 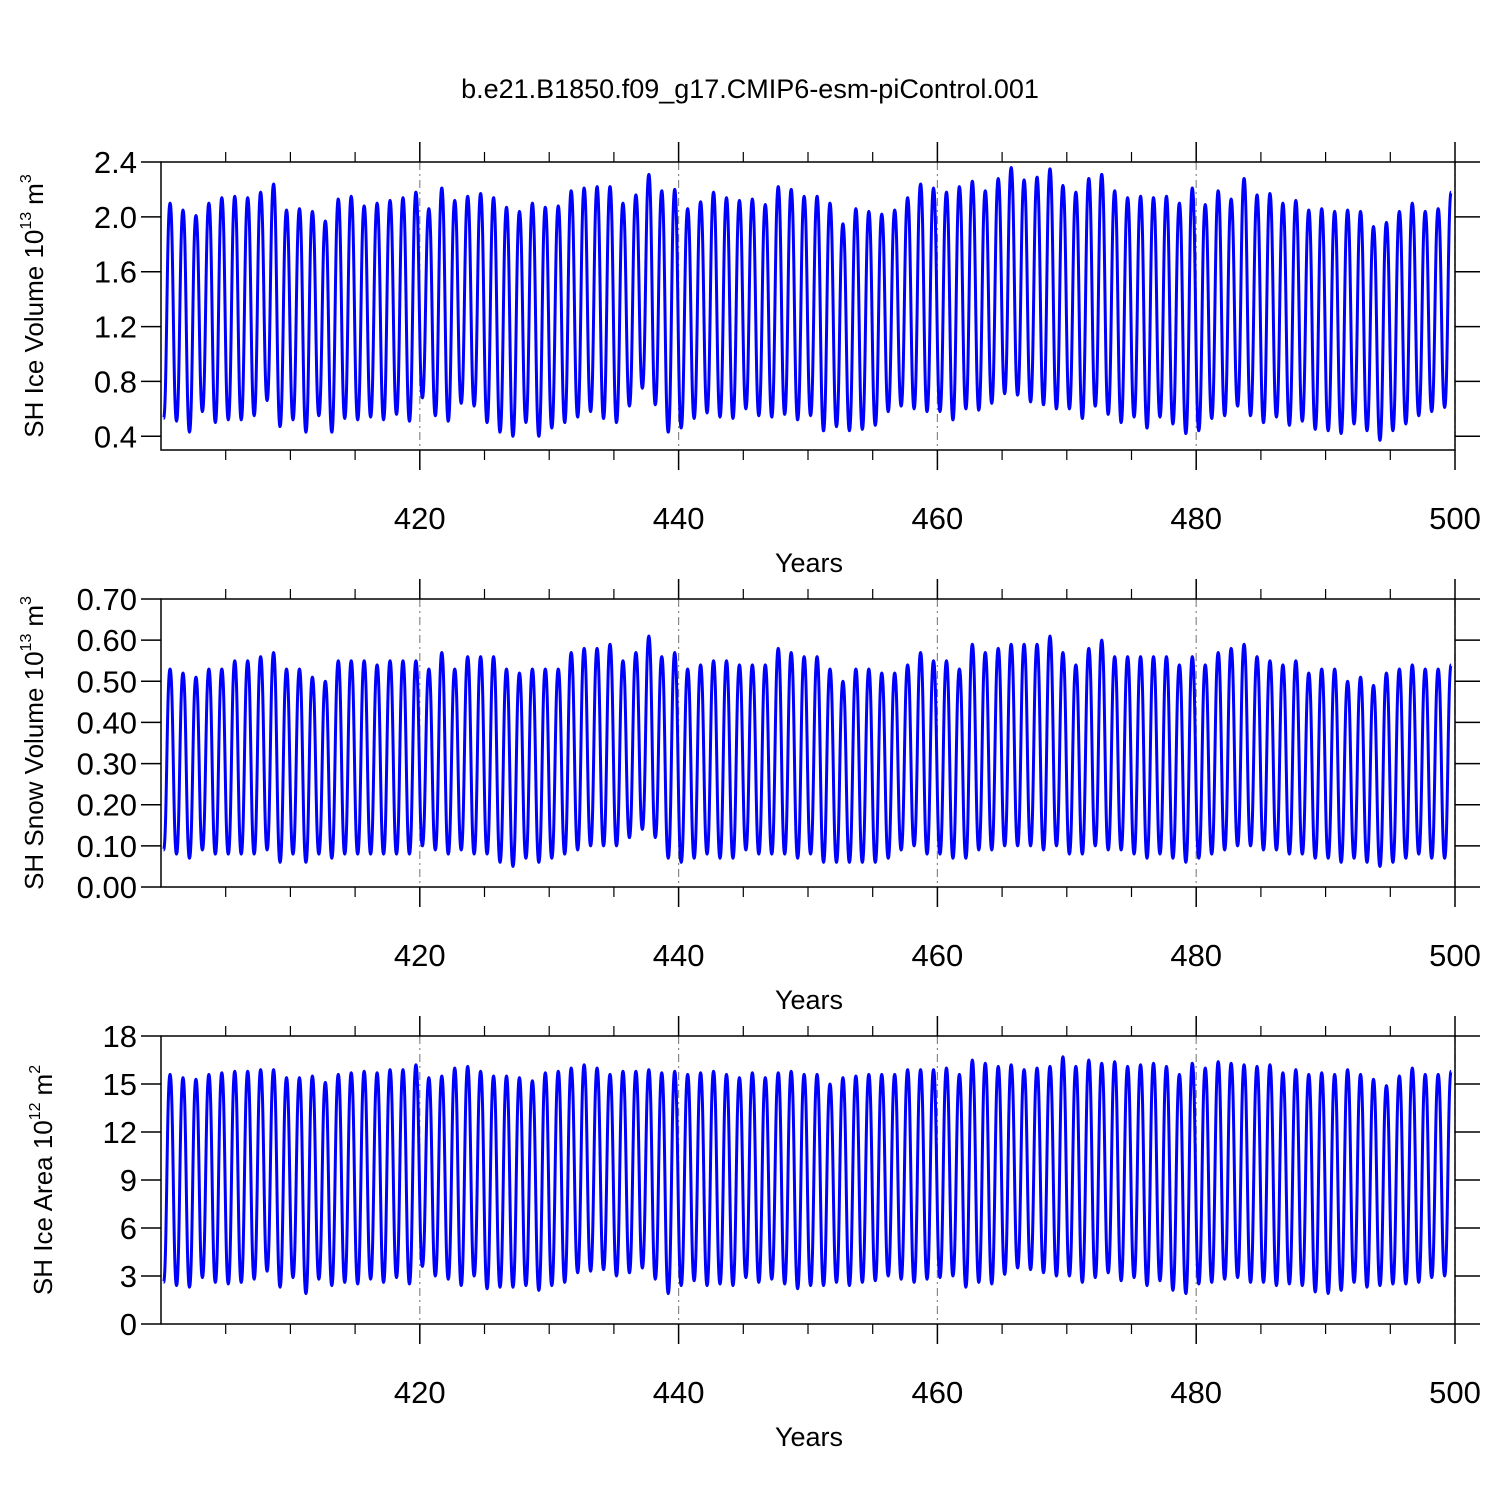 I want to click on y-tick-label: 1.6, so click(x=115, y=272).